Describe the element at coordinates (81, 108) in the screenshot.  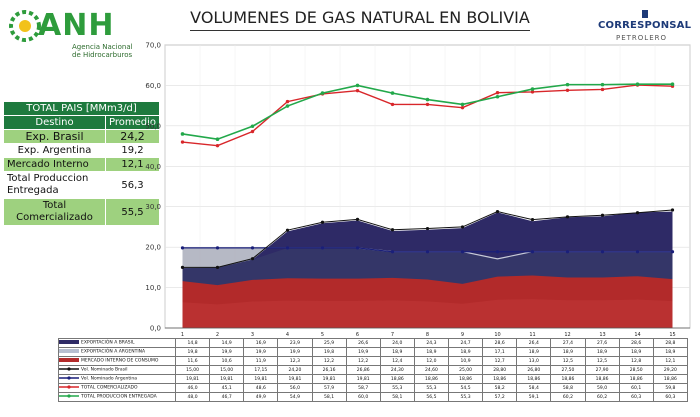
I see `summary-header: TOTAL PAIS [MMm3/d]` at that location.